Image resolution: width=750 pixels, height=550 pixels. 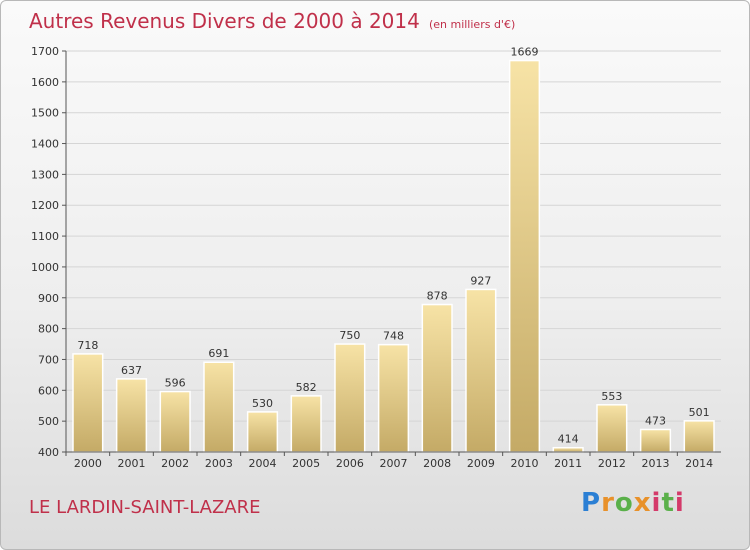 What do you see at coordinates (87, 345) in the screenshot?
I see `data-label: 718` at bounding box center [87, 345].